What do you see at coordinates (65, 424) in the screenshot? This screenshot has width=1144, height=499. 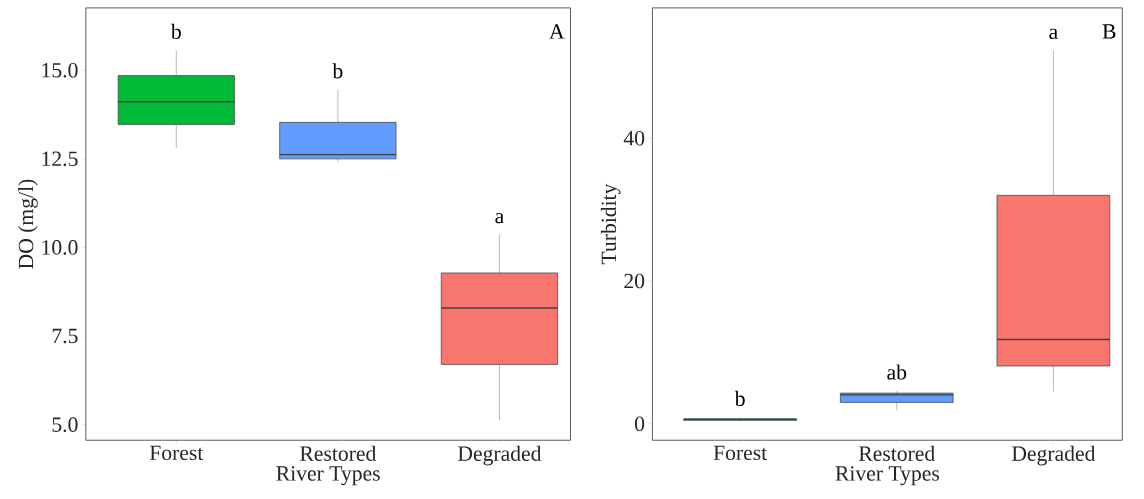 I see `y-tick-label: 5.0` at bounding box center [65, 424].